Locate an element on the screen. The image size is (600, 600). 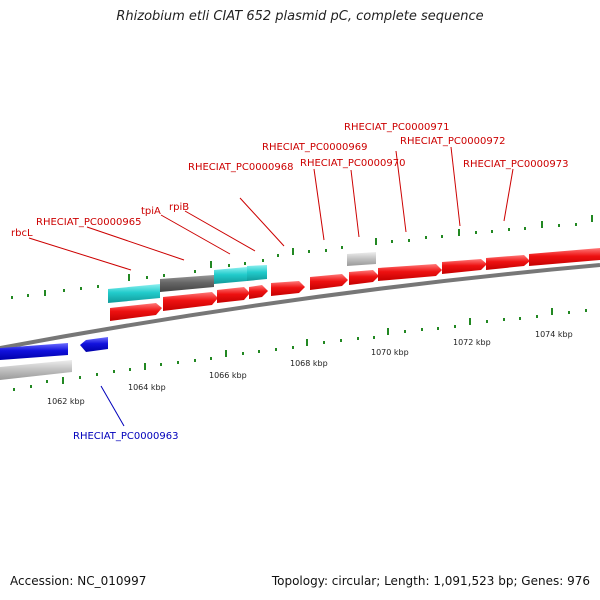
scale-label-1070: 1070 kbp is located at coordinates (390, 352).